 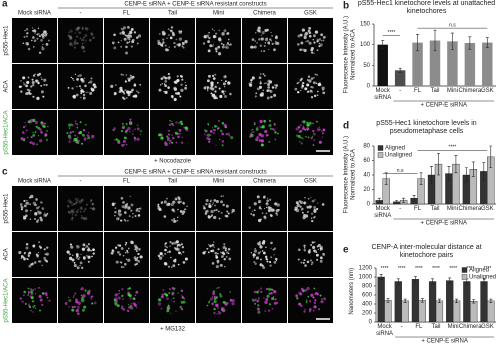 What do you see at coordinates (81, 182) in the screenshot?
I see `column-label: -` at bounding box center [81, 182].